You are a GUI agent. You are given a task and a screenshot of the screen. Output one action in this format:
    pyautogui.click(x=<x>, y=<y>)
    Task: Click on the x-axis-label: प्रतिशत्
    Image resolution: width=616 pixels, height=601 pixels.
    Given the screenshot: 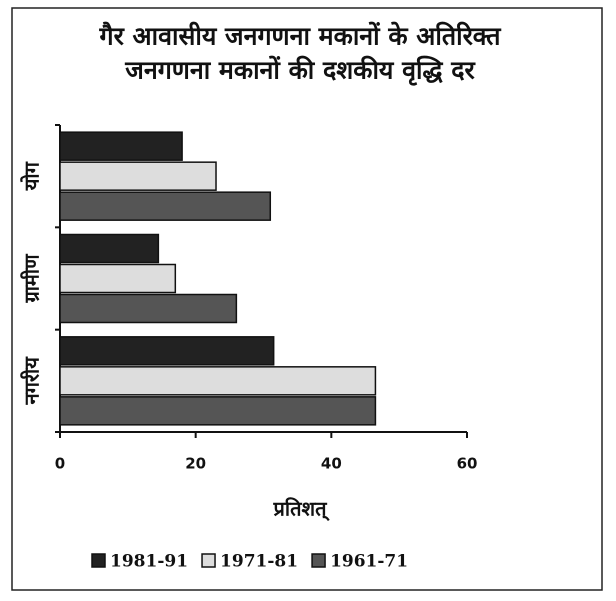 What is the action you would take?
    pyautogui.click(x=302, y=509)
    